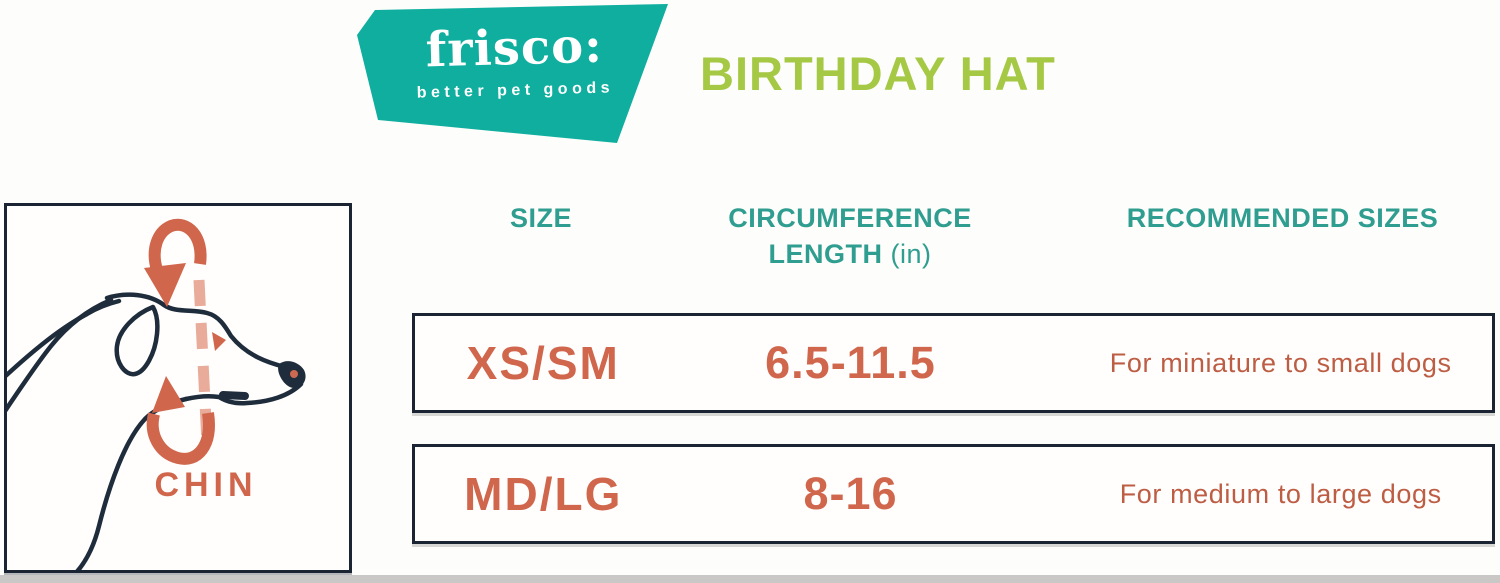 Image resolution: width=1500 pixels, height=583 pixels. I want to click on header-recommended: RECOMMENDED SIZES, so click(1282, 218).